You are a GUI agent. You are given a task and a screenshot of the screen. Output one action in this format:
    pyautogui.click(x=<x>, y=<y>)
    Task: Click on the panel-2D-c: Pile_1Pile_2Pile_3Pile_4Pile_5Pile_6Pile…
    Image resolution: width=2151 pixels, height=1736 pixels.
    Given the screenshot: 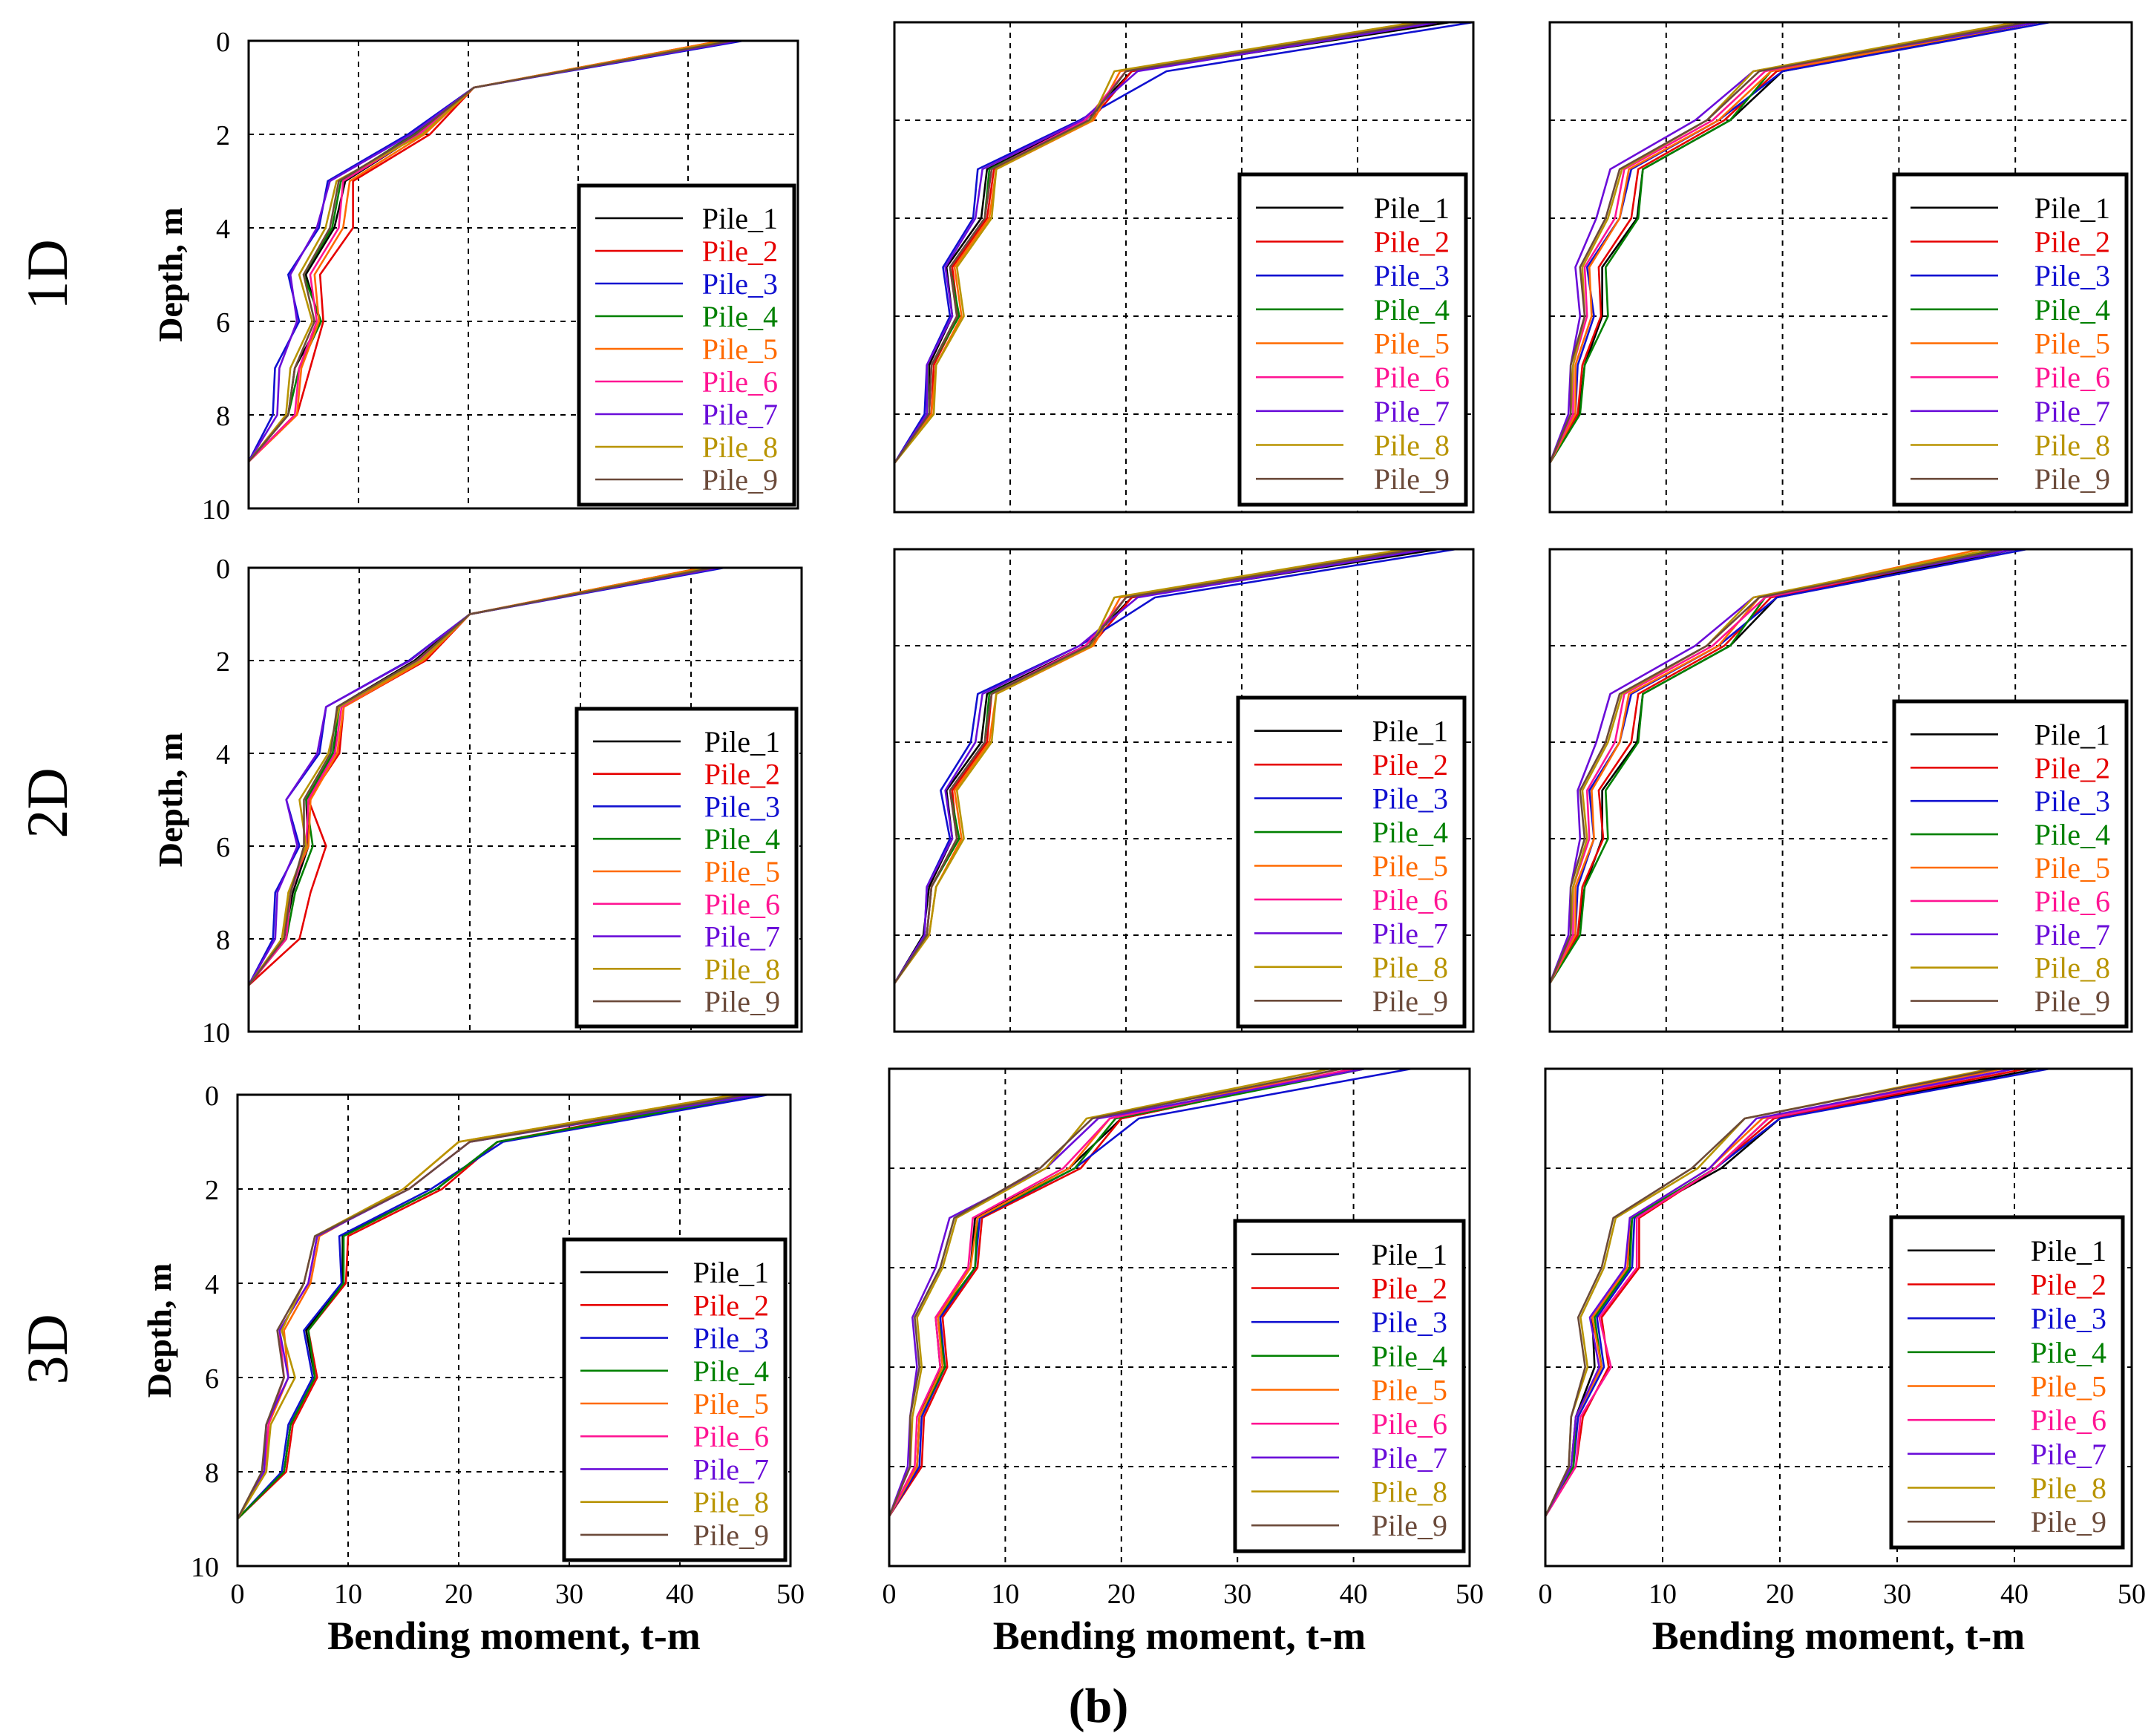 What is the action you would take?
    pyautogui.click(x=1840, y=790)
    